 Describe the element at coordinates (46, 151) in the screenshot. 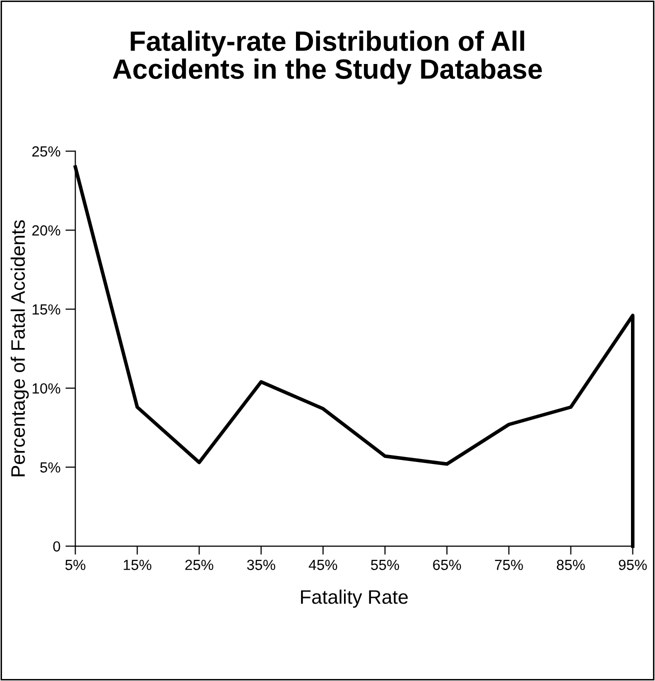

I see `y-tick-label: 25%` at that location.